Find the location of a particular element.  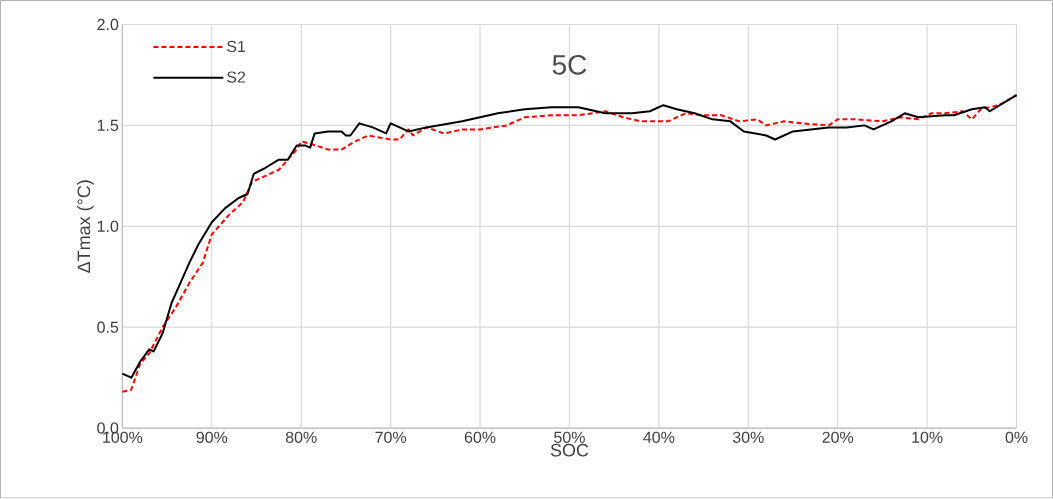

x-tick-label: 40% is located at coordinates (659, 437).